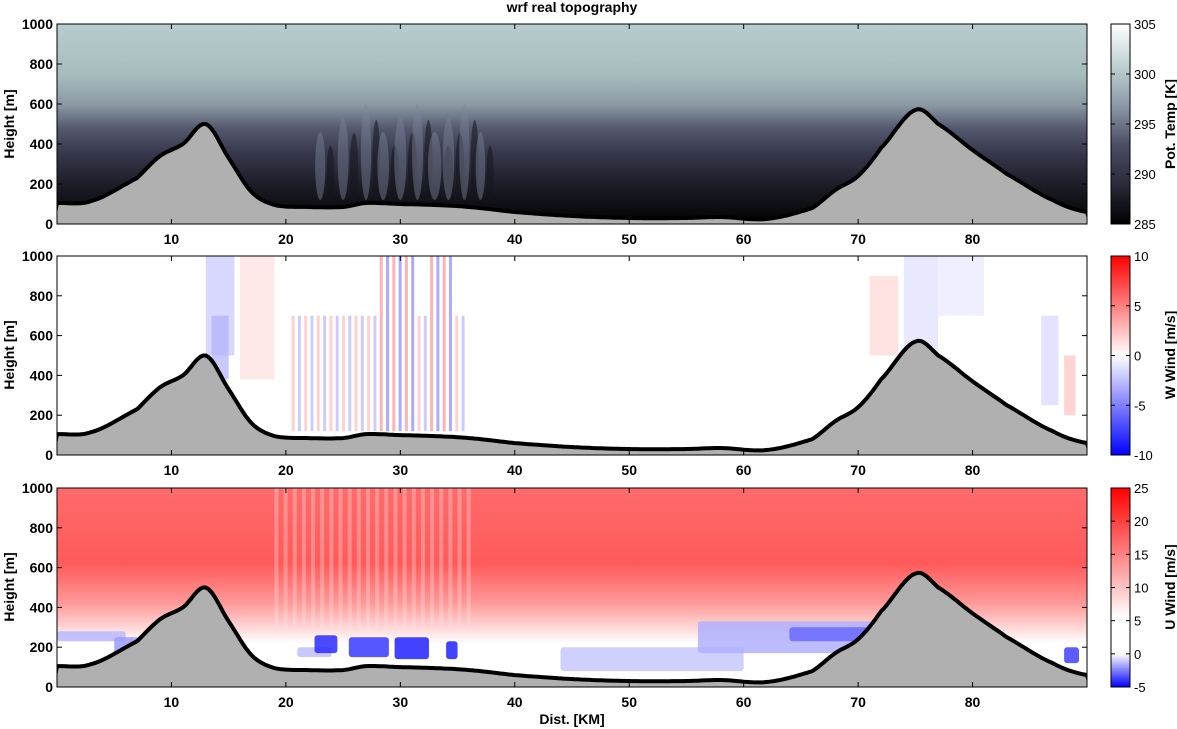 The height and width of the screenshot is (729, 1177). I want to click on colorbar-label: Pot. Temp [K], so click(1169, 124).